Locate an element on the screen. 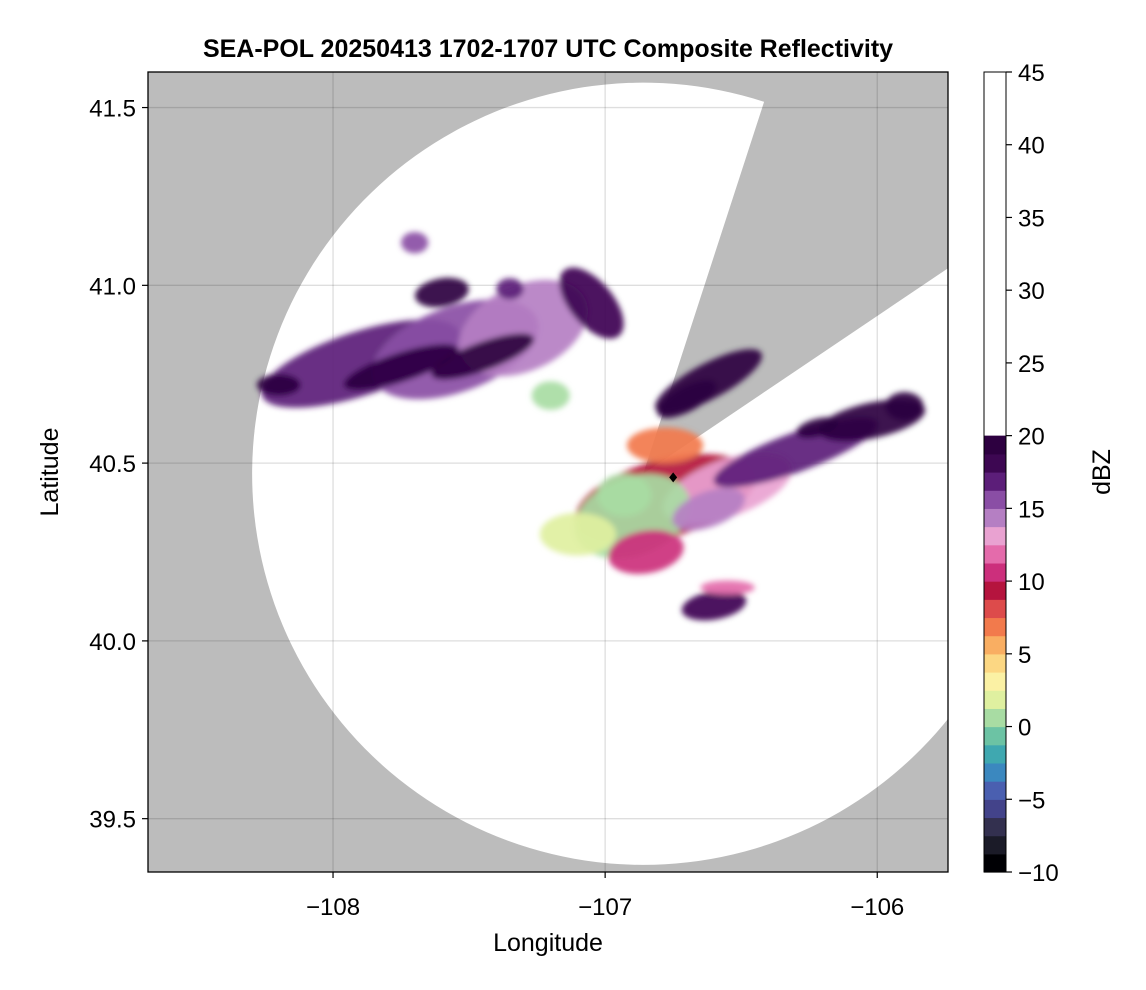  colorbar-tick-label: 20 is located at coordinates (1031, 437).